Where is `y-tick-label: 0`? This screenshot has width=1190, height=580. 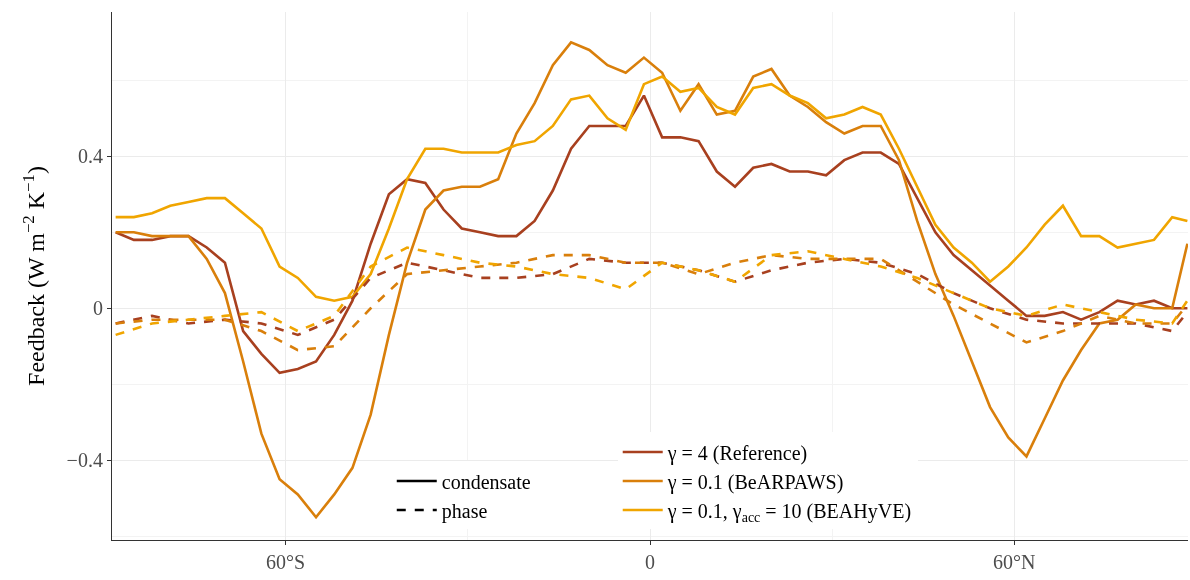
y-tick-label: 0 is located at coordinates (97, 308).